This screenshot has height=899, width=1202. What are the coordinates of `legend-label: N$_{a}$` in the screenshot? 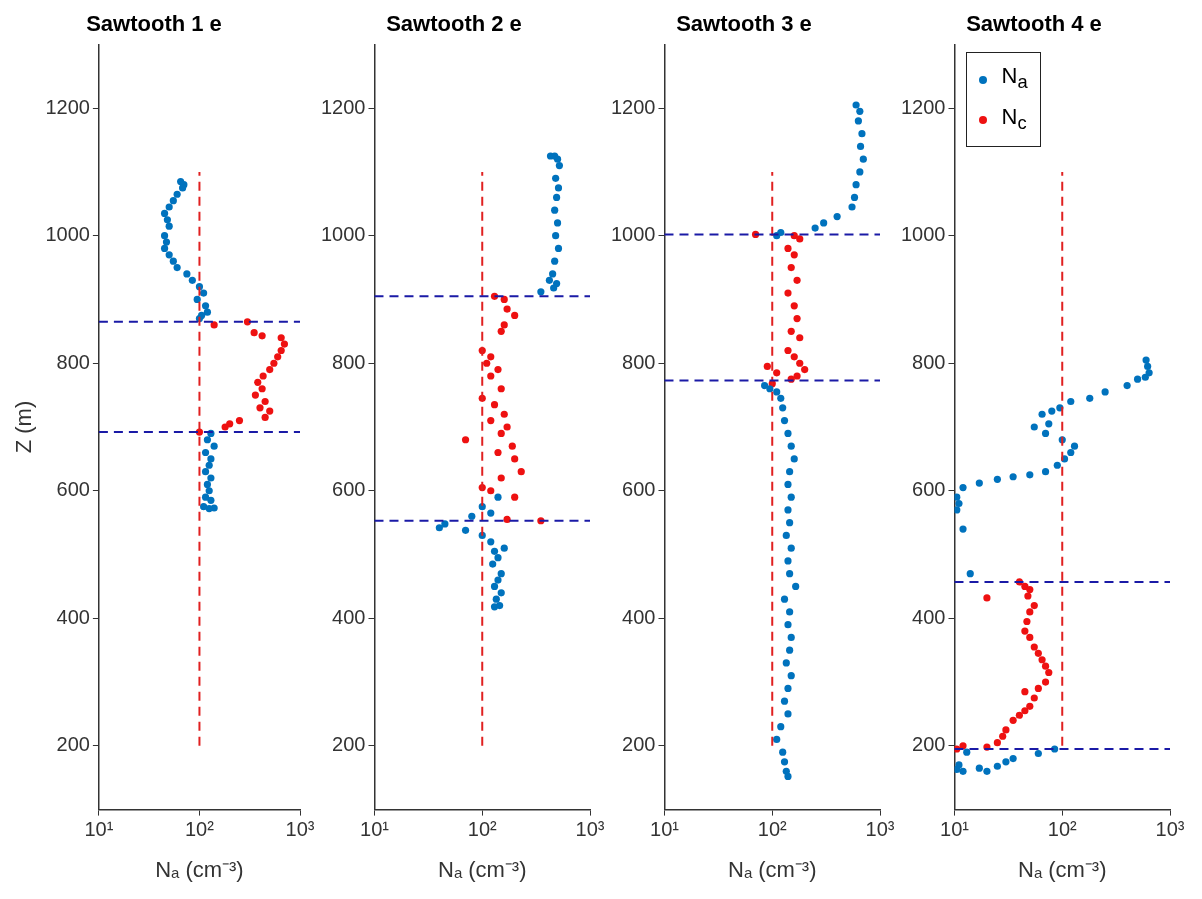 It's located at (1014, 78).